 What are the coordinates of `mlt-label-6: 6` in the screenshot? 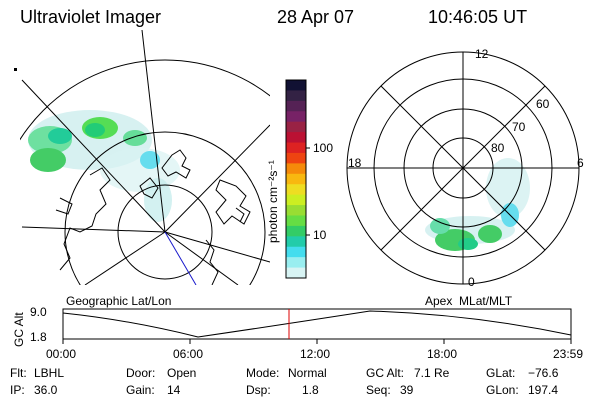 It's located at (580, 163).